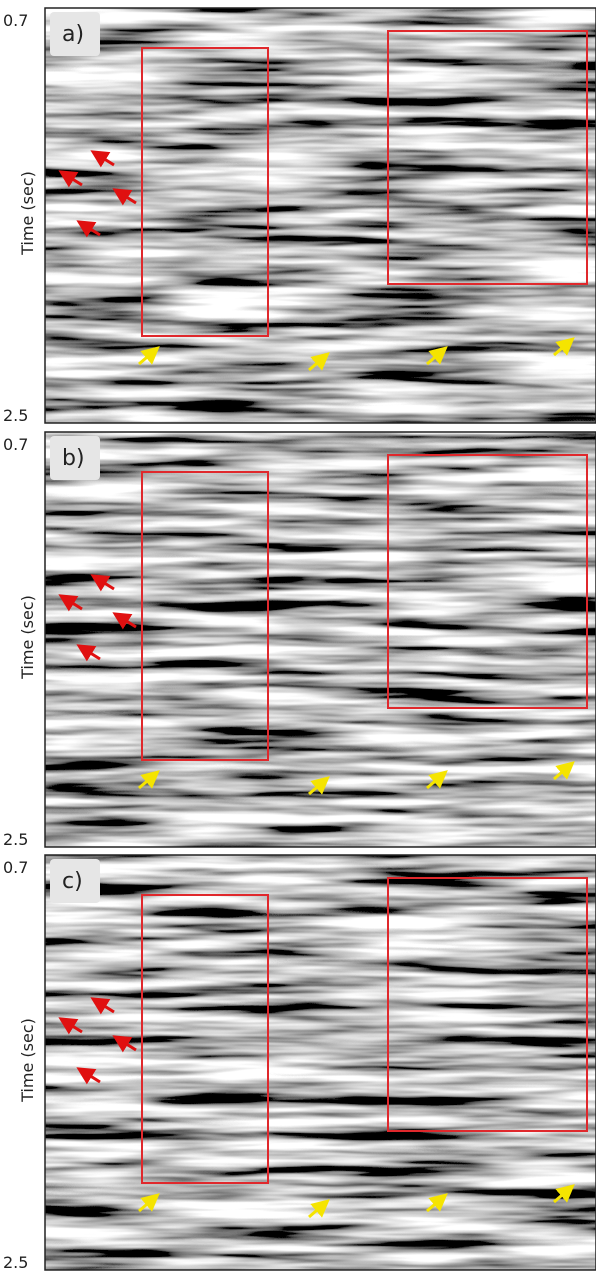 This screenshot has width=596, height=1273. What do you see at coordinates (72, 881) in the screenshot?
I see `panel-label: c)` at bounding box center [72, 881].